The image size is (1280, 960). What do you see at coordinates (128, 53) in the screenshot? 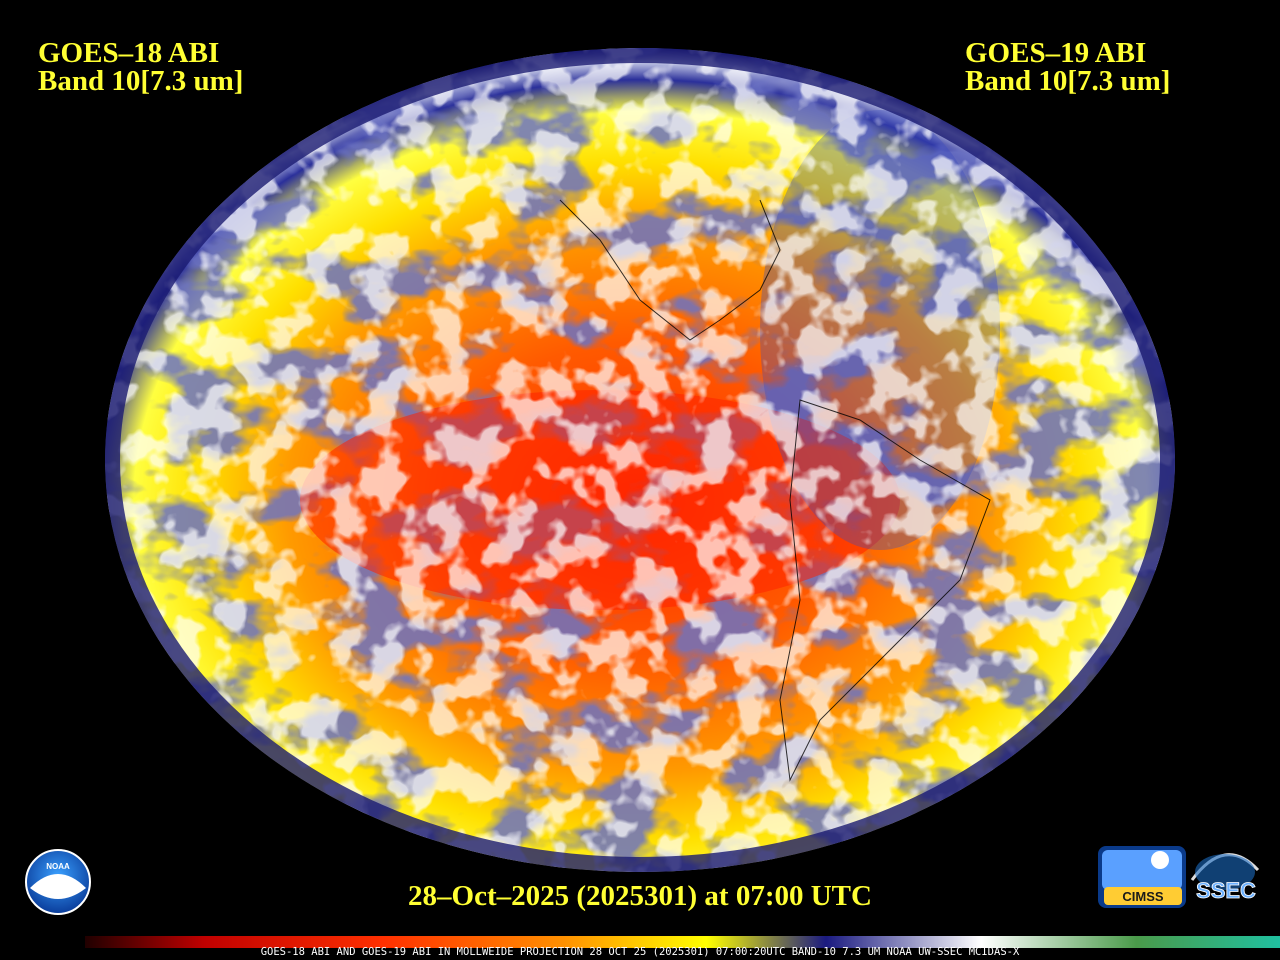
I see `left-title: GOES–18 ABI` at bounding box center [128, 53].